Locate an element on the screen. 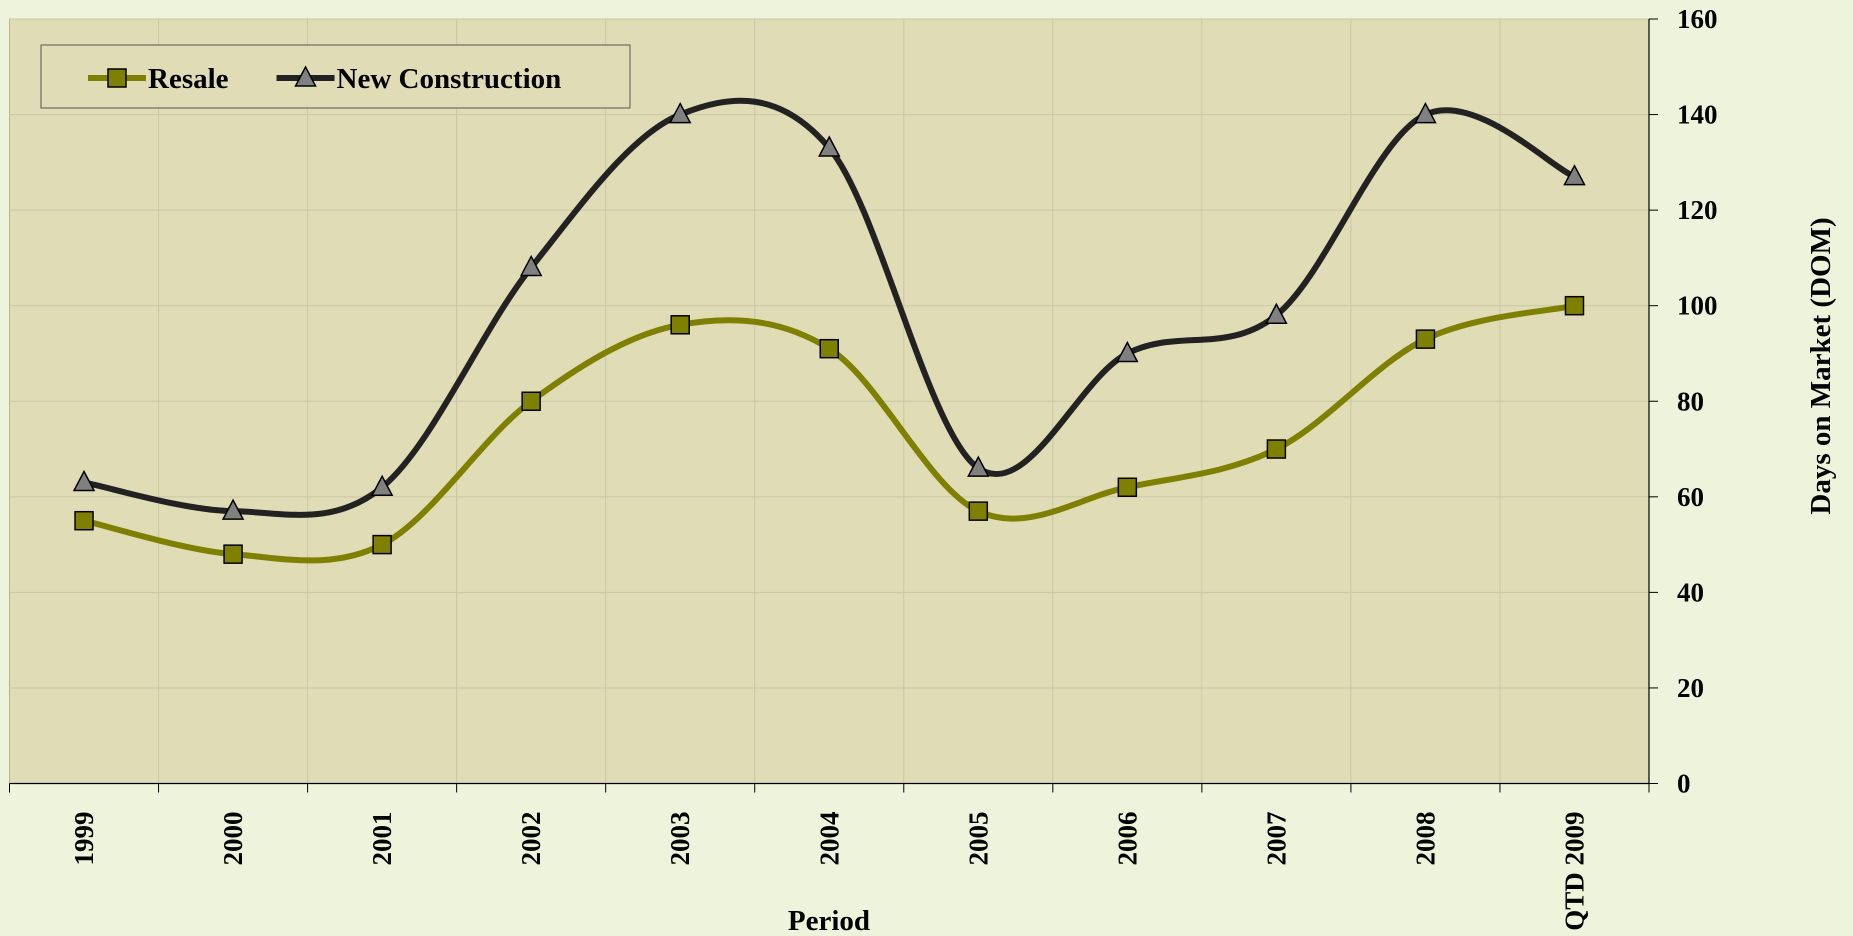 The image size is (1853, 936). y-tick-label: 100 is located at coordinates (1697, 306).